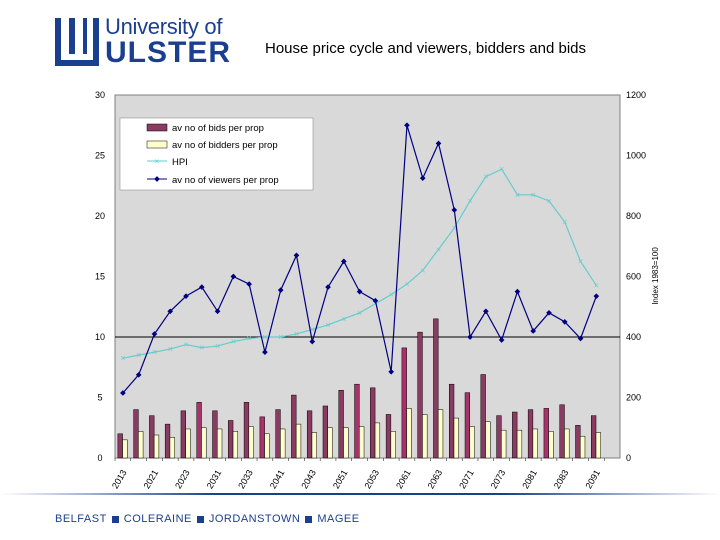  Describe the element at coordinates (340, 479) in the screenshot. I see `x-tick-label: 2051` at that location.